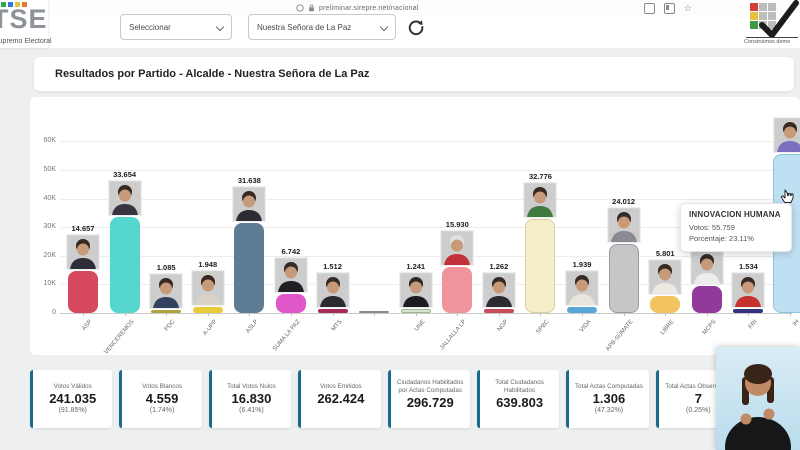 The image size is (800, 450). What do you see at coordinates (162, 386) in the screenshot?
I see `stat-title: Votos Blancos` at bounding box center [162, 386].